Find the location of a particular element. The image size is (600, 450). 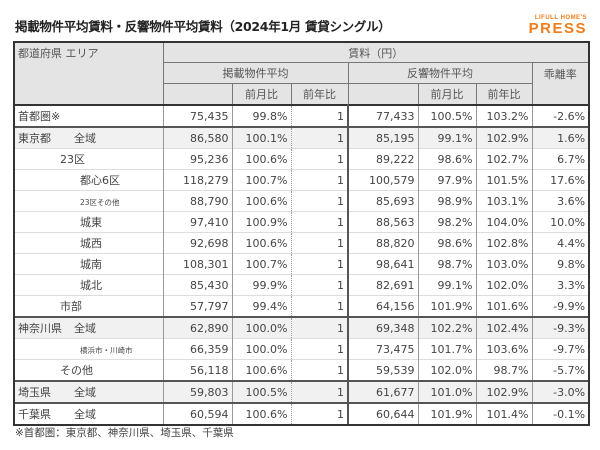

row-label: 城南 is located at coordinates (88, 264).